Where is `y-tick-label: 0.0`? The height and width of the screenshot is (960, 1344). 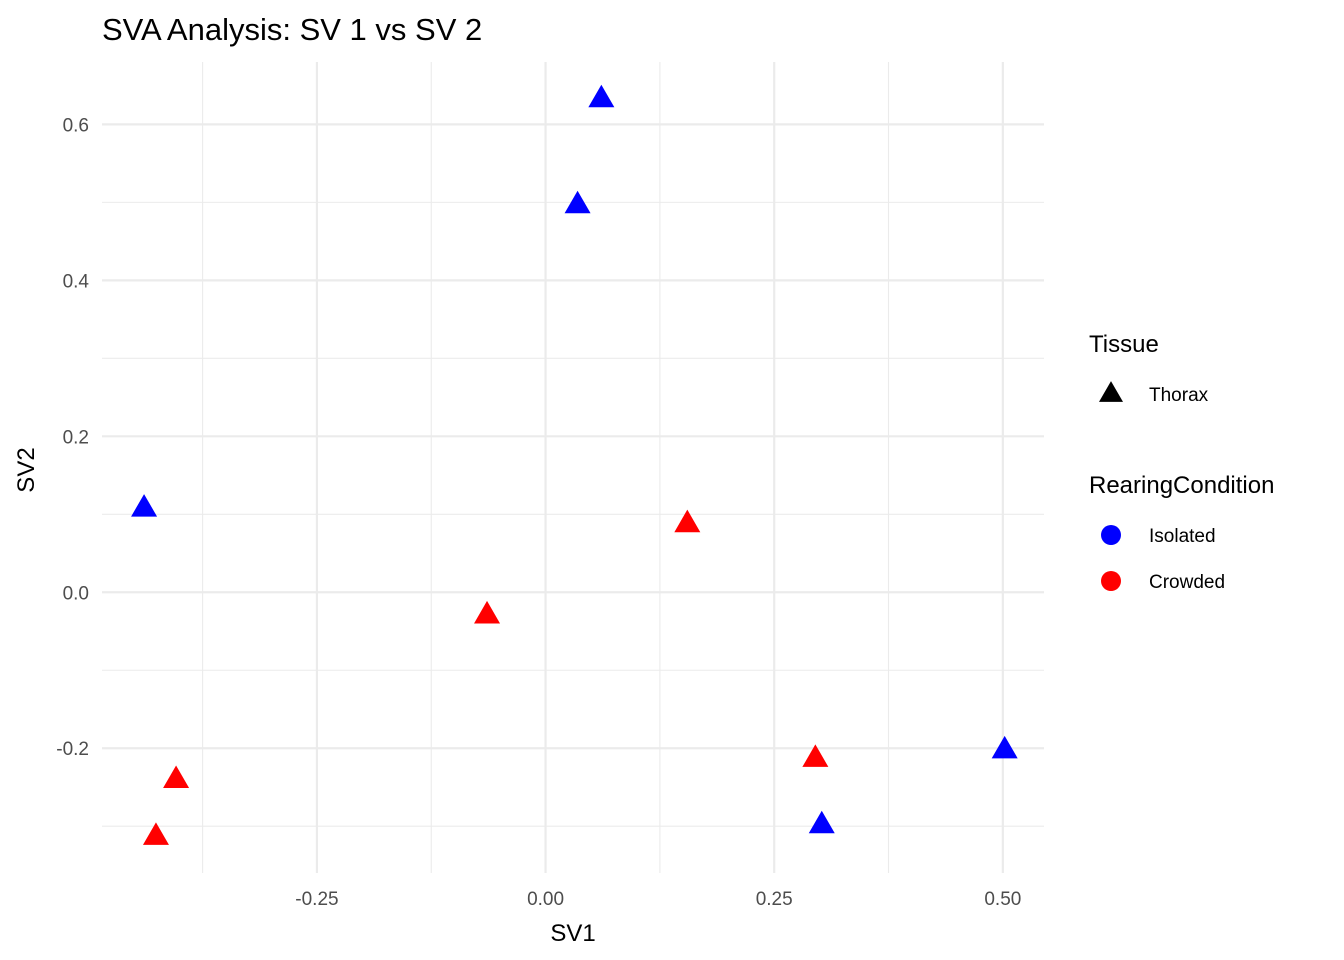 y-tick-label: 0.0 is located at coordinates (76, 593).